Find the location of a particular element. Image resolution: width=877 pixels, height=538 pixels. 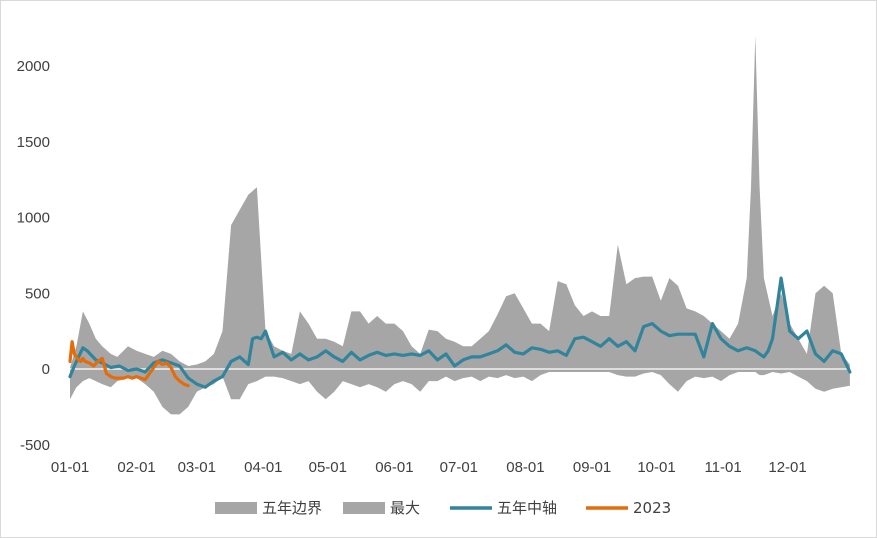

x-tick-label: 04-01 is located at coordinates (263, 467).